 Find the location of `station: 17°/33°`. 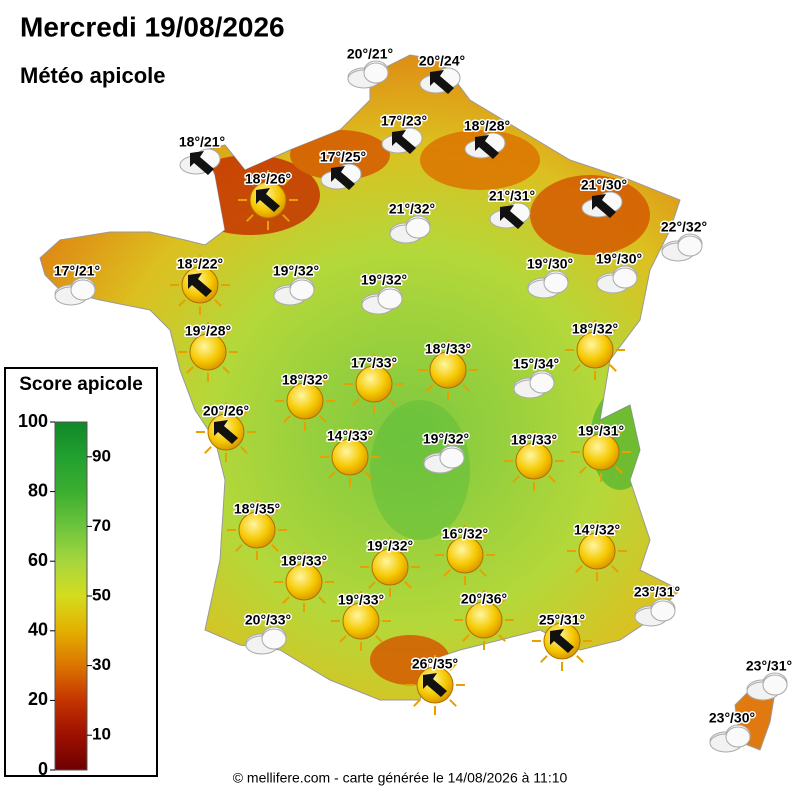

station: 17°/33° is located at coordinates (374, 383).